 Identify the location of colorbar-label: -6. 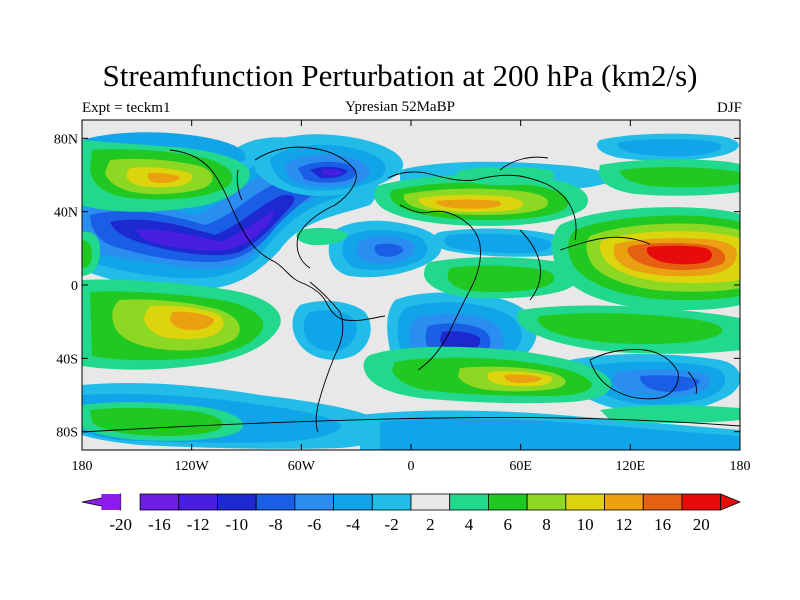
(314, 524).